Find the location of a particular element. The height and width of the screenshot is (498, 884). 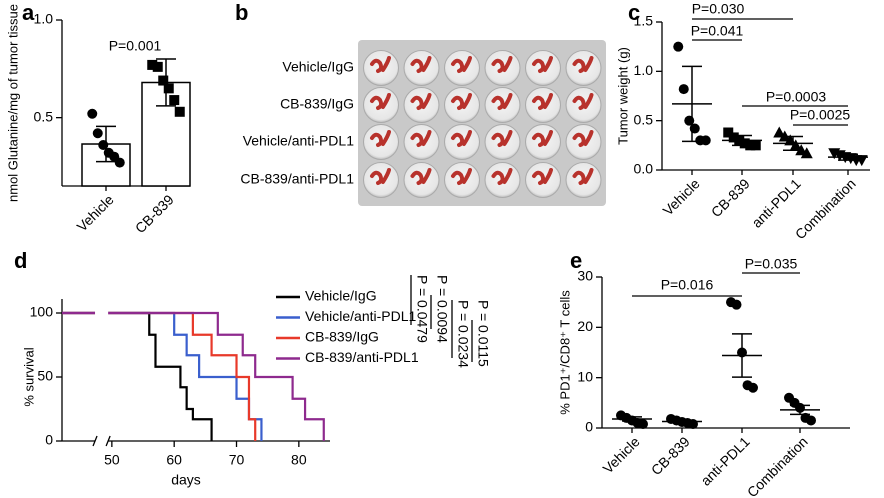

x-tick-label: 80 is located at coordinates (299, 460).